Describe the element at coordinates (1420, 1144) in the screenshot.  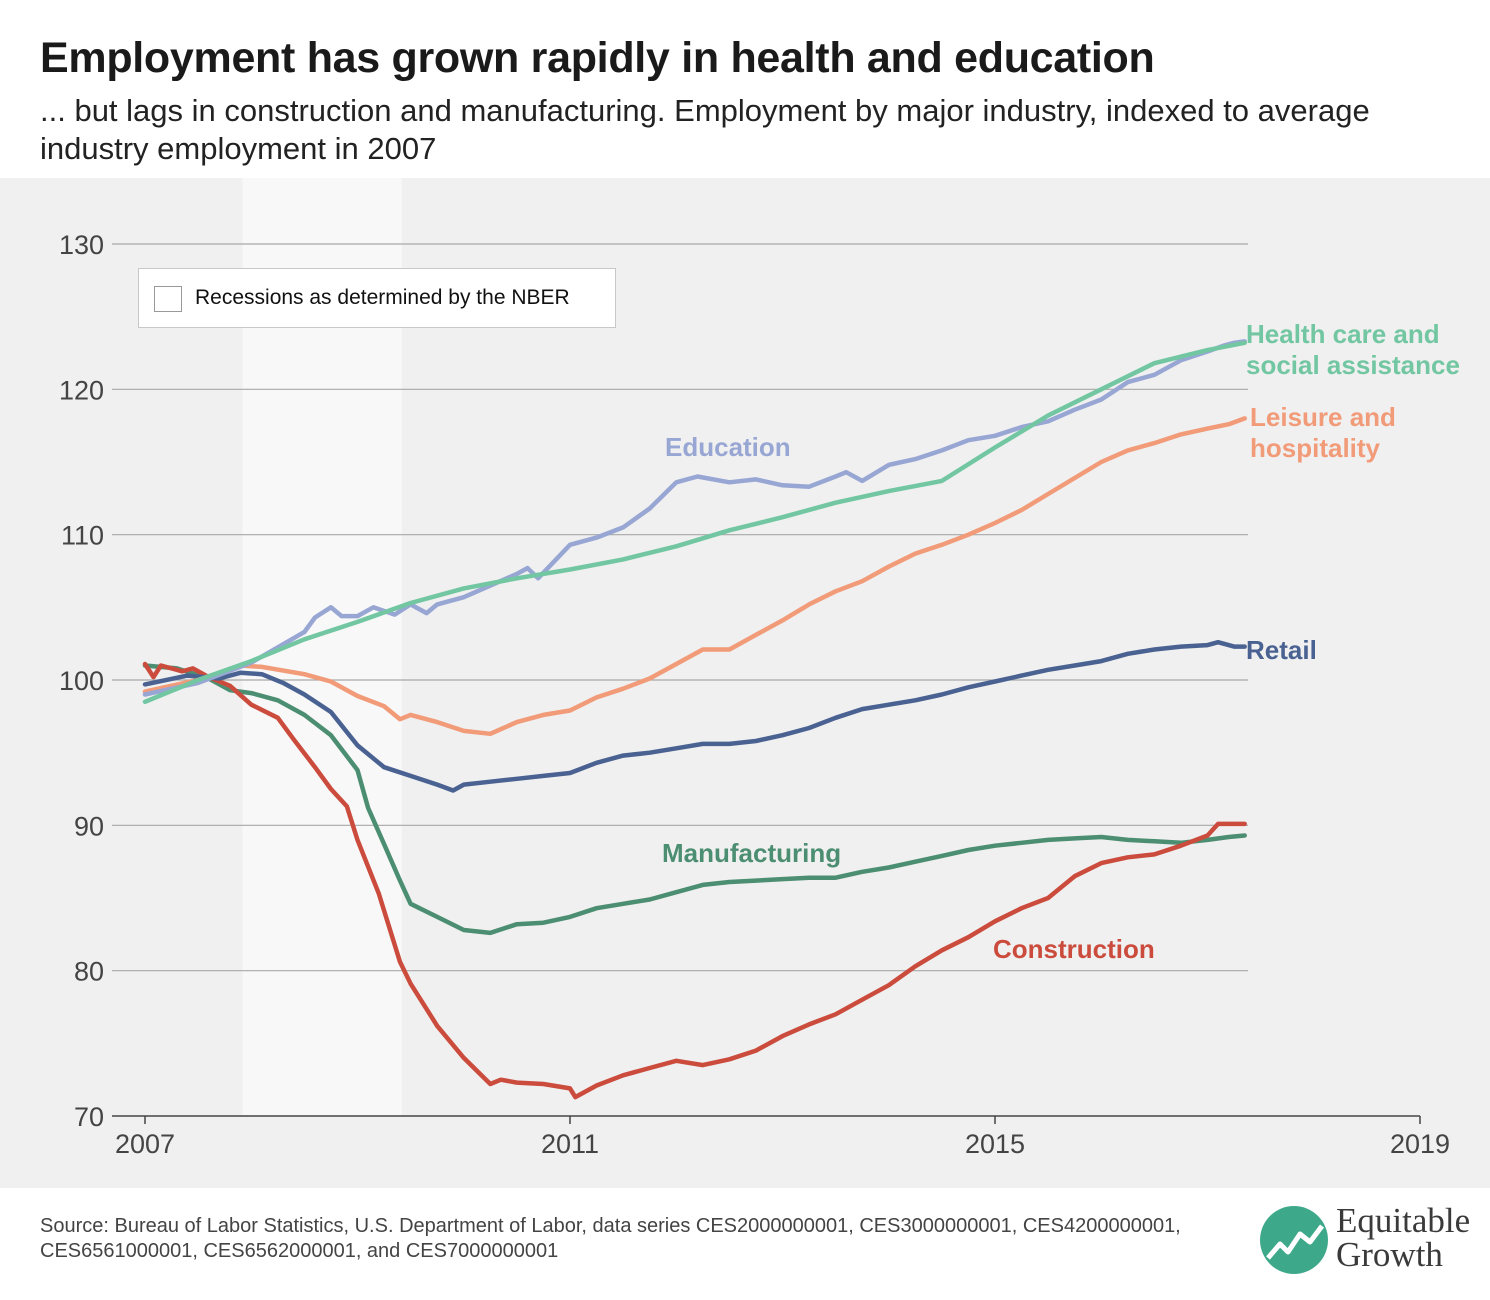
I see `x-tick-label: 2019` at that location.